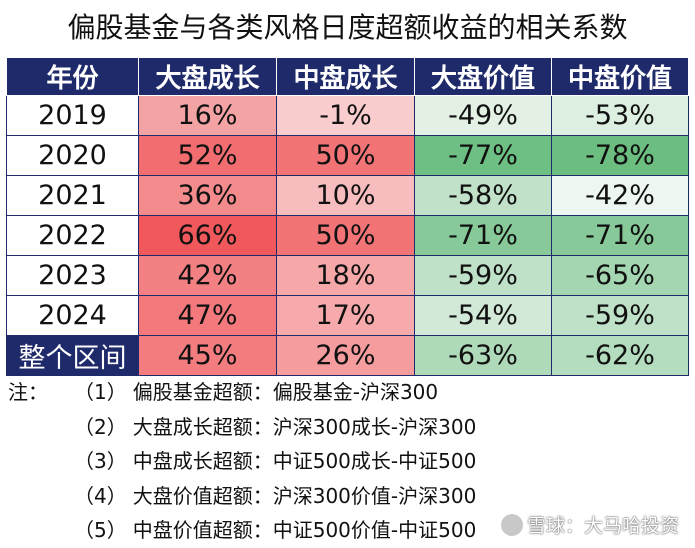 This screenshot has height=548, width=695. Describe the element at coordinates (304, 426) in the screenshot. I see `note-text: 大盘成长超额：沪深300成长-沪深300` at that location.